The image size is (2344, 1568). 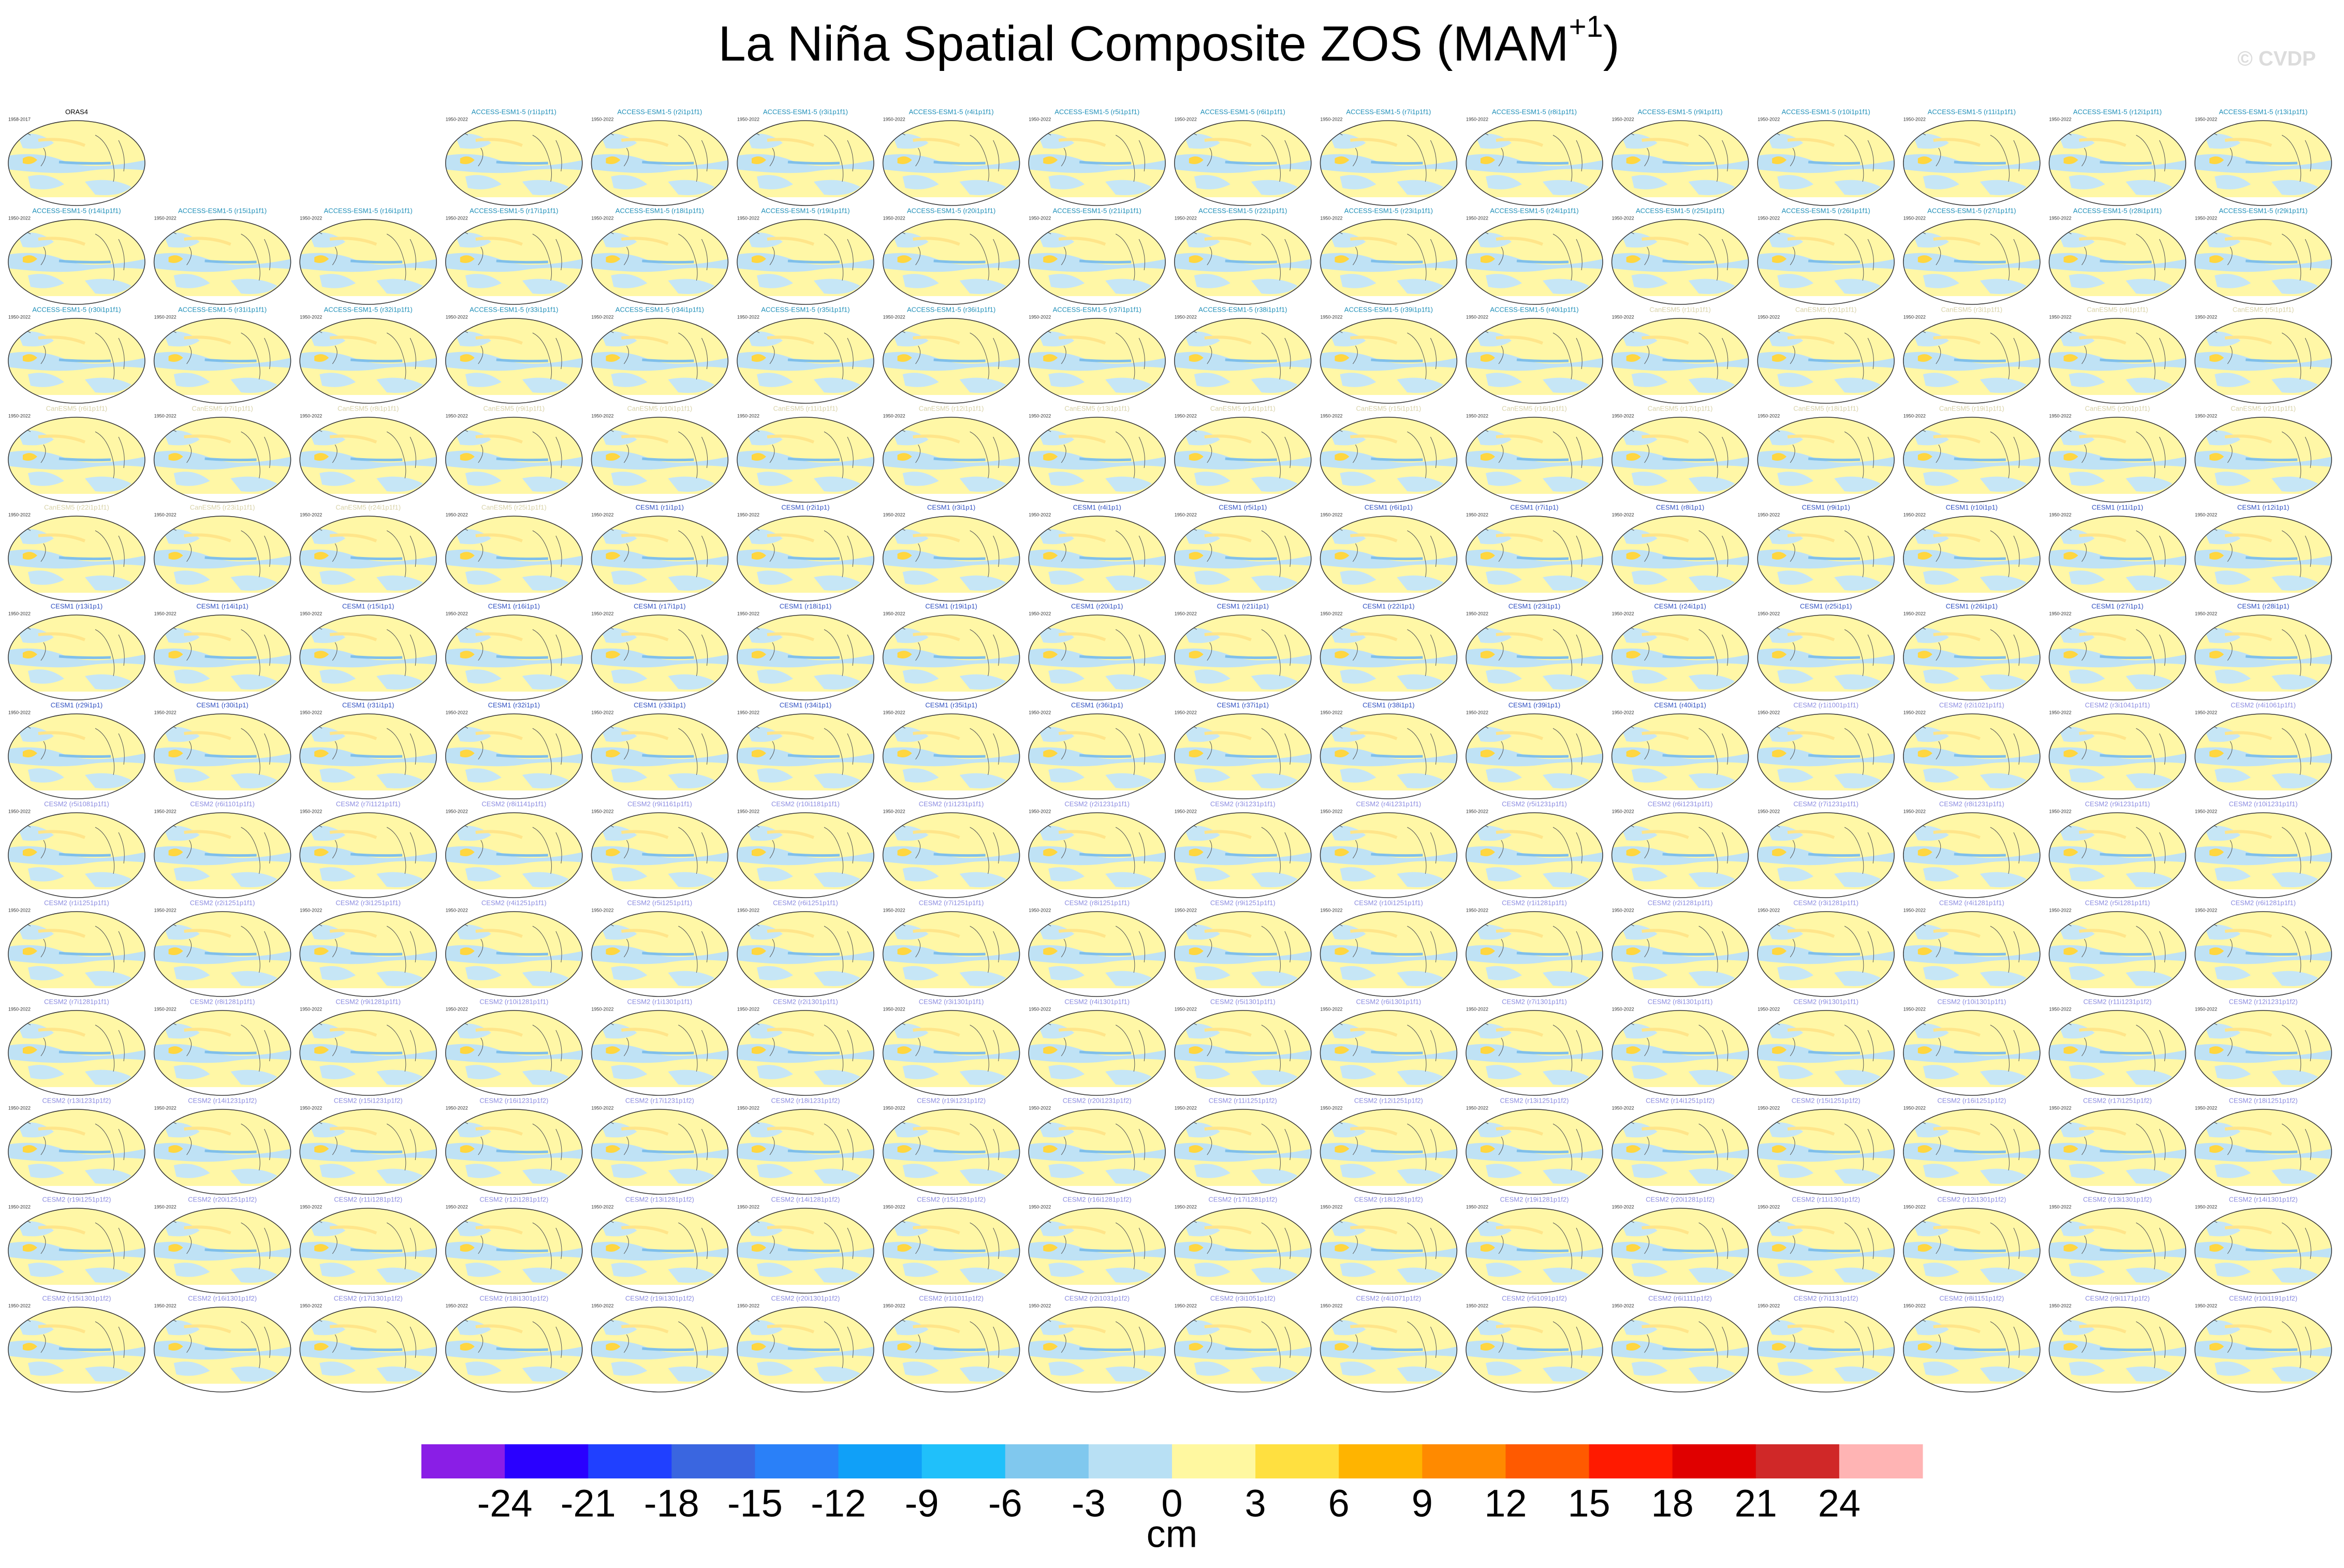 What do you see at coordinates (805, 902) in the screenshot?
I see `panel-title: CESM2 (r6i1251p1f1)` at bounding box center [805, 902].